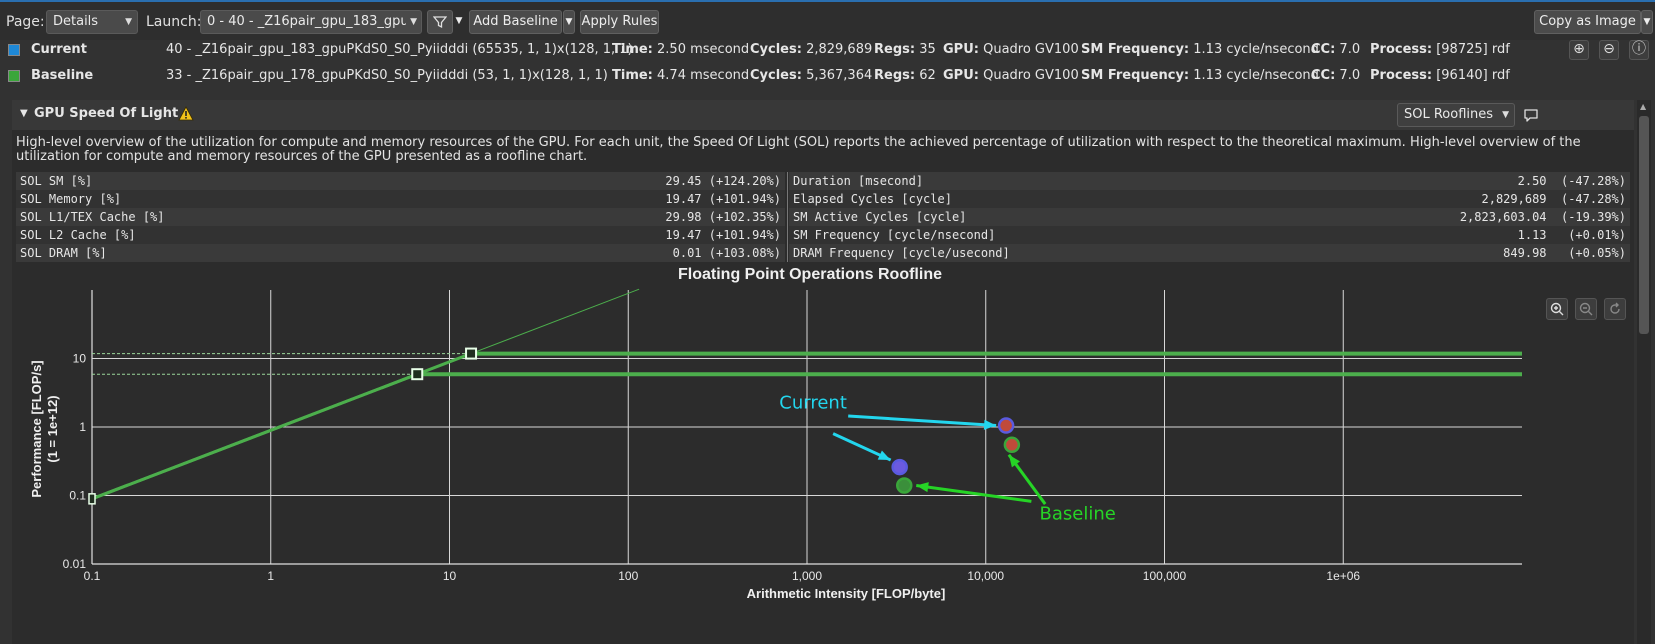 Image resolution: width=1655 pixels, height=644 pixels. What do you see at coordinates (24, 113) in the screenshot?
I see `collapse-triangle-icon: ▼` at bounding box center [24, 113].